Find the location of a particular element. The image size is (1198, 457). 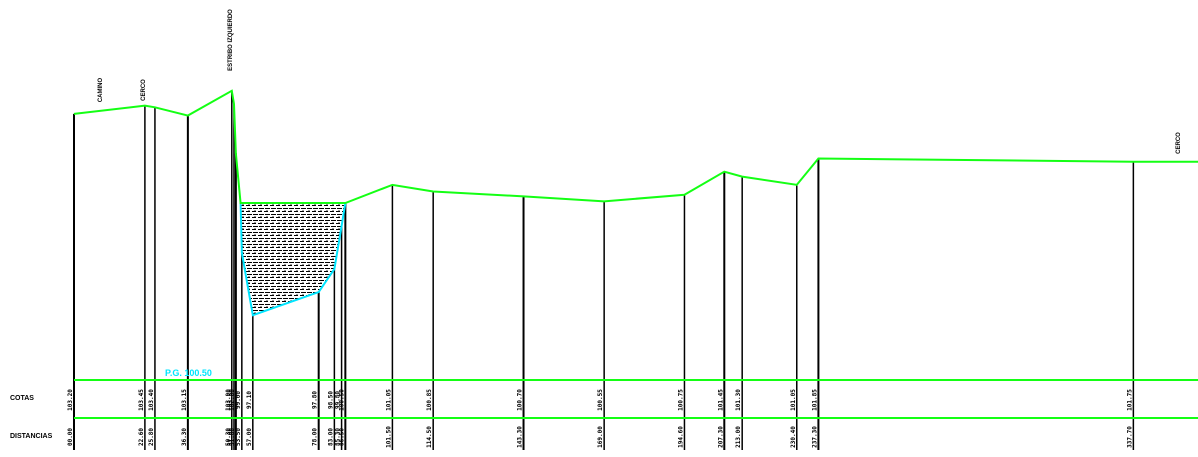

distance-tick-label: 86.50 is located at coordinates (341, 437).